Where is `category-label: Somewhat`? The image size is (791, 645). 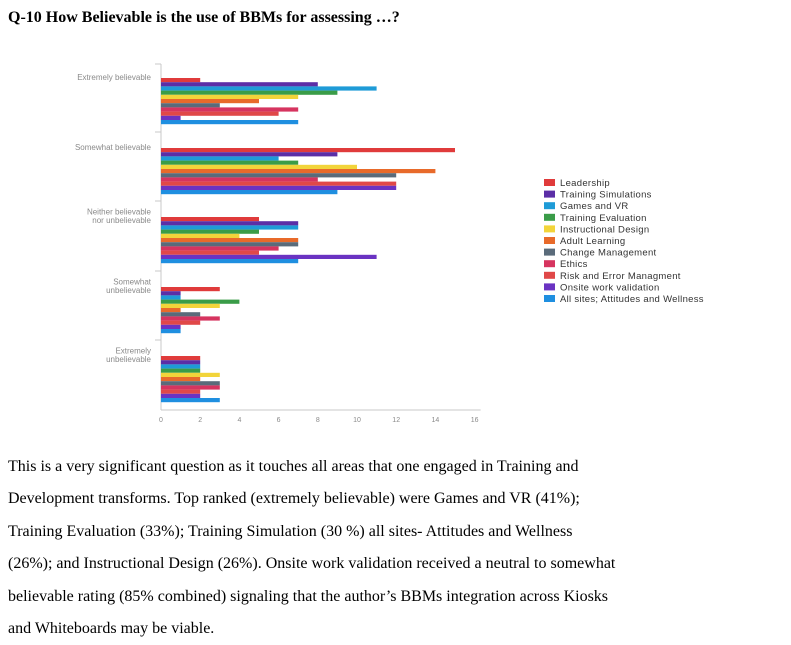
category-label: Somewhat is located at coordinates (132, 282).